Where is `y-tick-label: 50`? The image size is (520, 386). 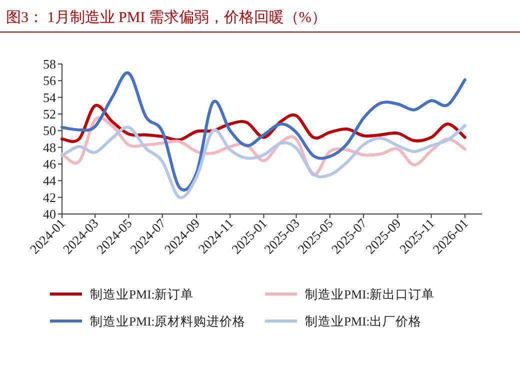 y-tick-label: 50 is located at coordinates (49, 130).